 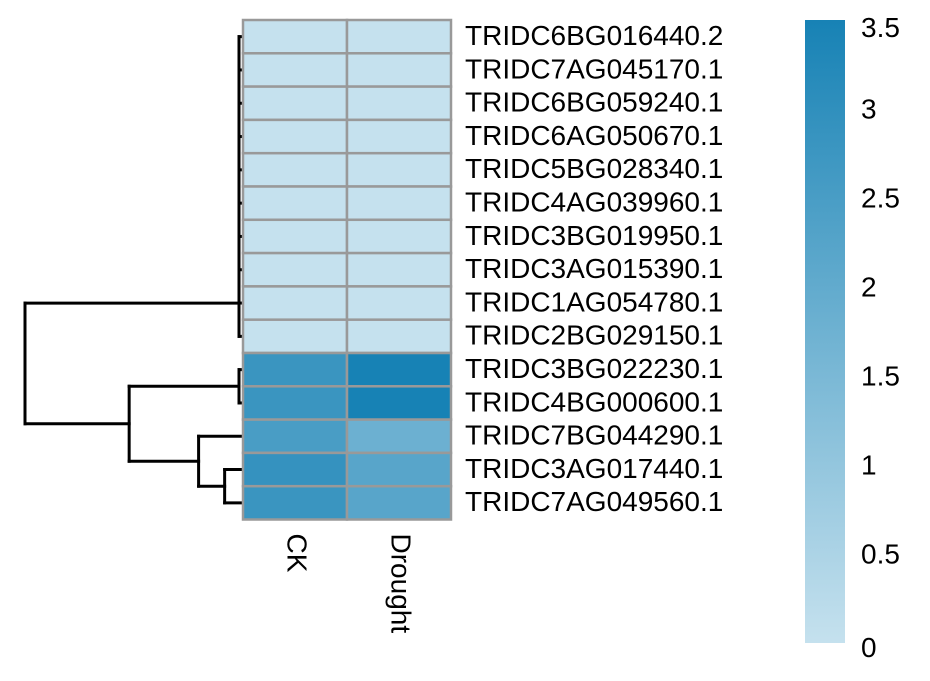 I want to click on row-label: TRIDC1AG054780.1, so click(x=594, y=301).